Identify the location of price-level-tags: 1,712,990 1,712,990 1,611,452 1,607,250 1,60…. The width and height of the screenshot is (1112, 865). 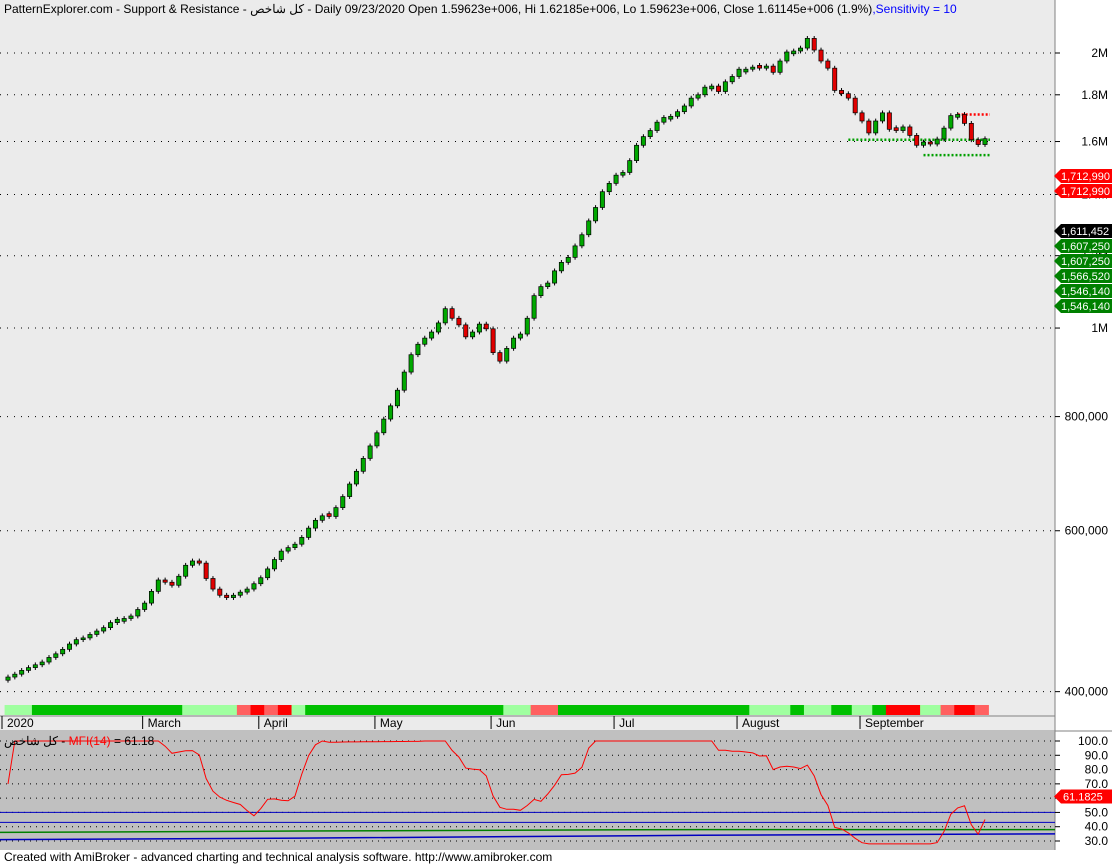
(1083, 241).